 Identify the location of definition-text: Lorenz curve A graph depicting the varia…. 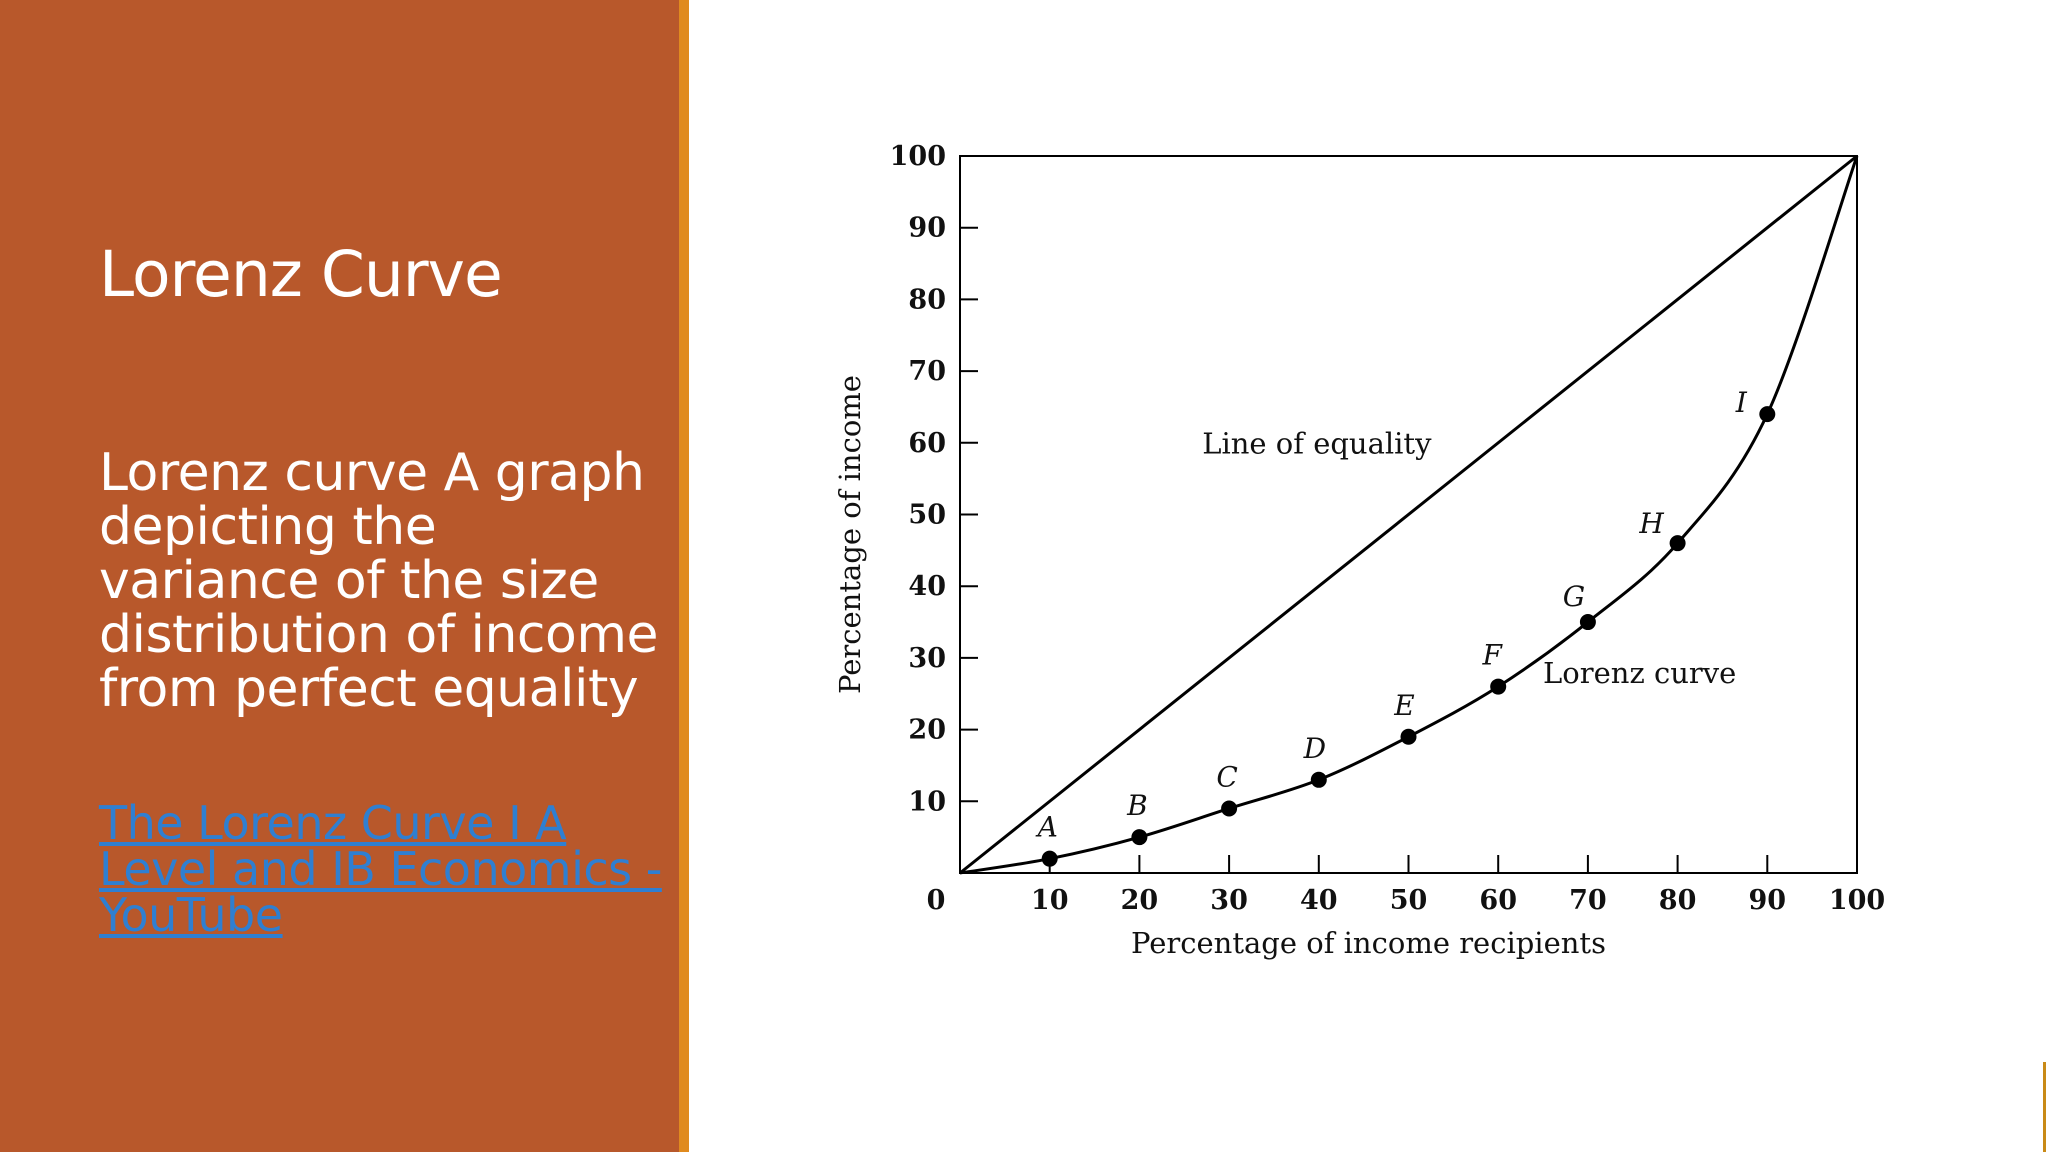
(378, 581).